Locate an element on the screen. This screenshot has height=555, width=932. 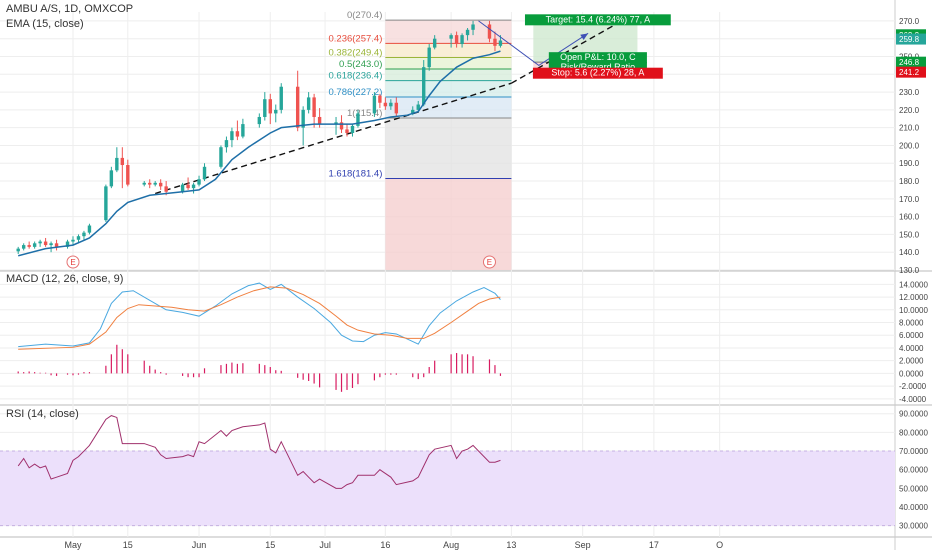
price-y-tick-label: 180.0 is located at coordinates (909, 181).